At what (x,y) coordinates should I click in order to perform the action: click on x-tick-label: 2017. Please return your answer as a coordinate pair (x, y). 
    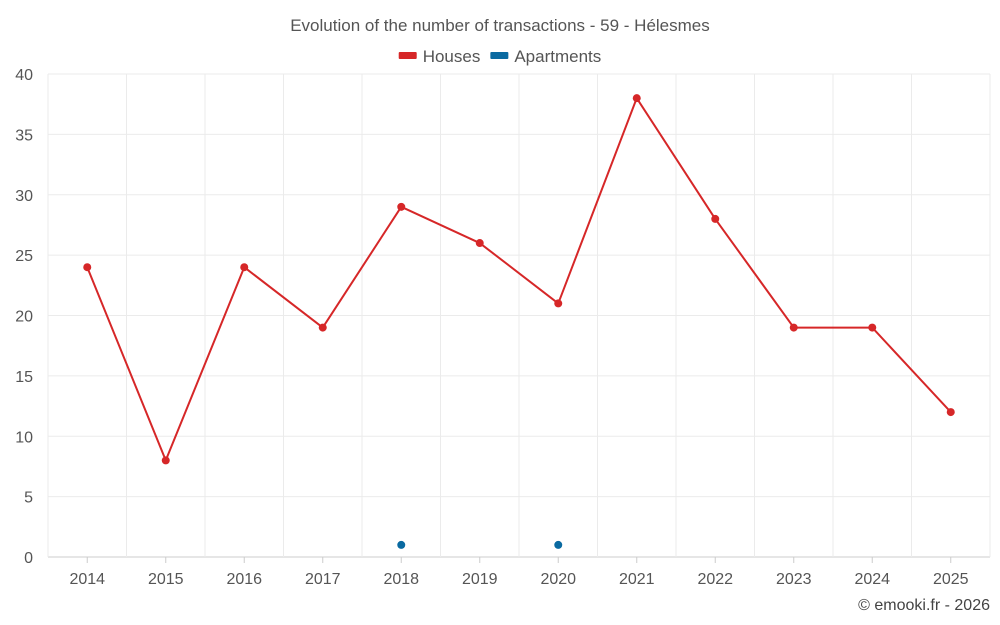
    Looking at the image, I should click on (323, 579).